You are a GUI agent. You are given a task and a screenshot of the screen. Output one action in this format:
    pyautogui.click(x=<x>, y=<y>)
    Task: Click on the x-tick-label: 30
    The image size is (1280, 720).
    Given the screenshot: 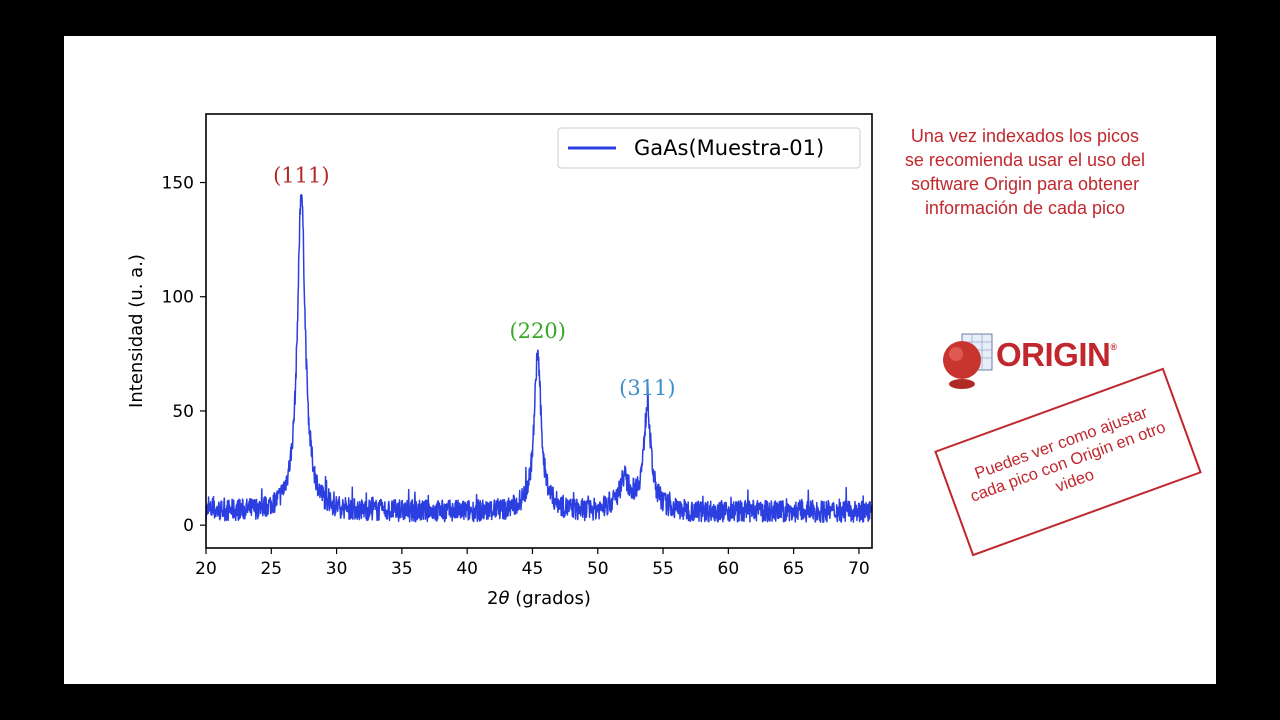 What is the action you would take?
    pyautogui.click(x=337, y=569)
    